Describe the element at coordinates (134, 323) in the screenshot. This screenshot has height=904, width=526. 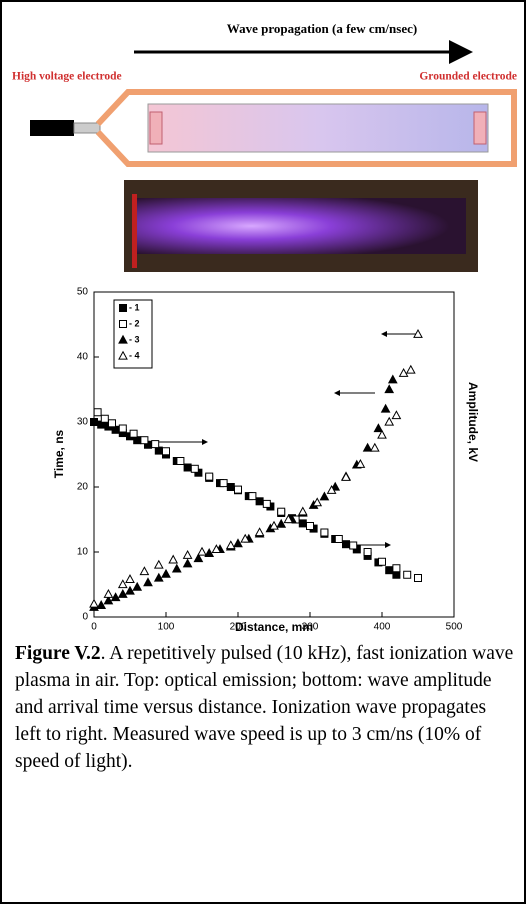
I see `legend-label: - 2` at that location.